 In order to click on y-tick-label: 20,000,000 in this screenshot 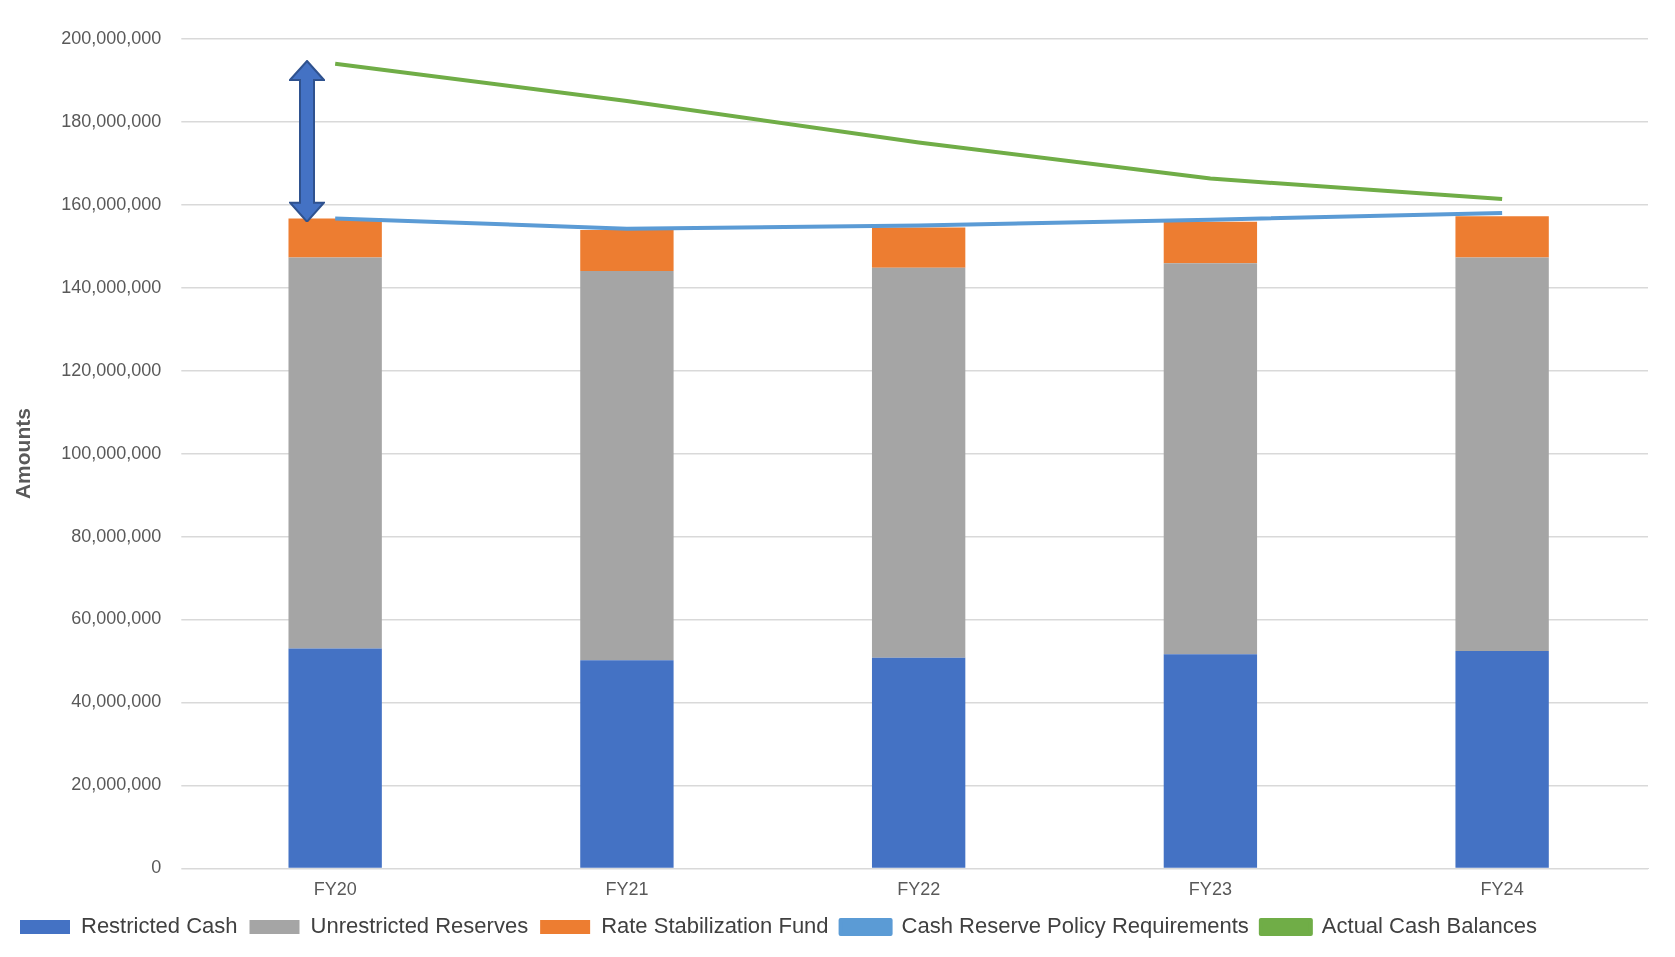, I will do `click(116, 784)`.